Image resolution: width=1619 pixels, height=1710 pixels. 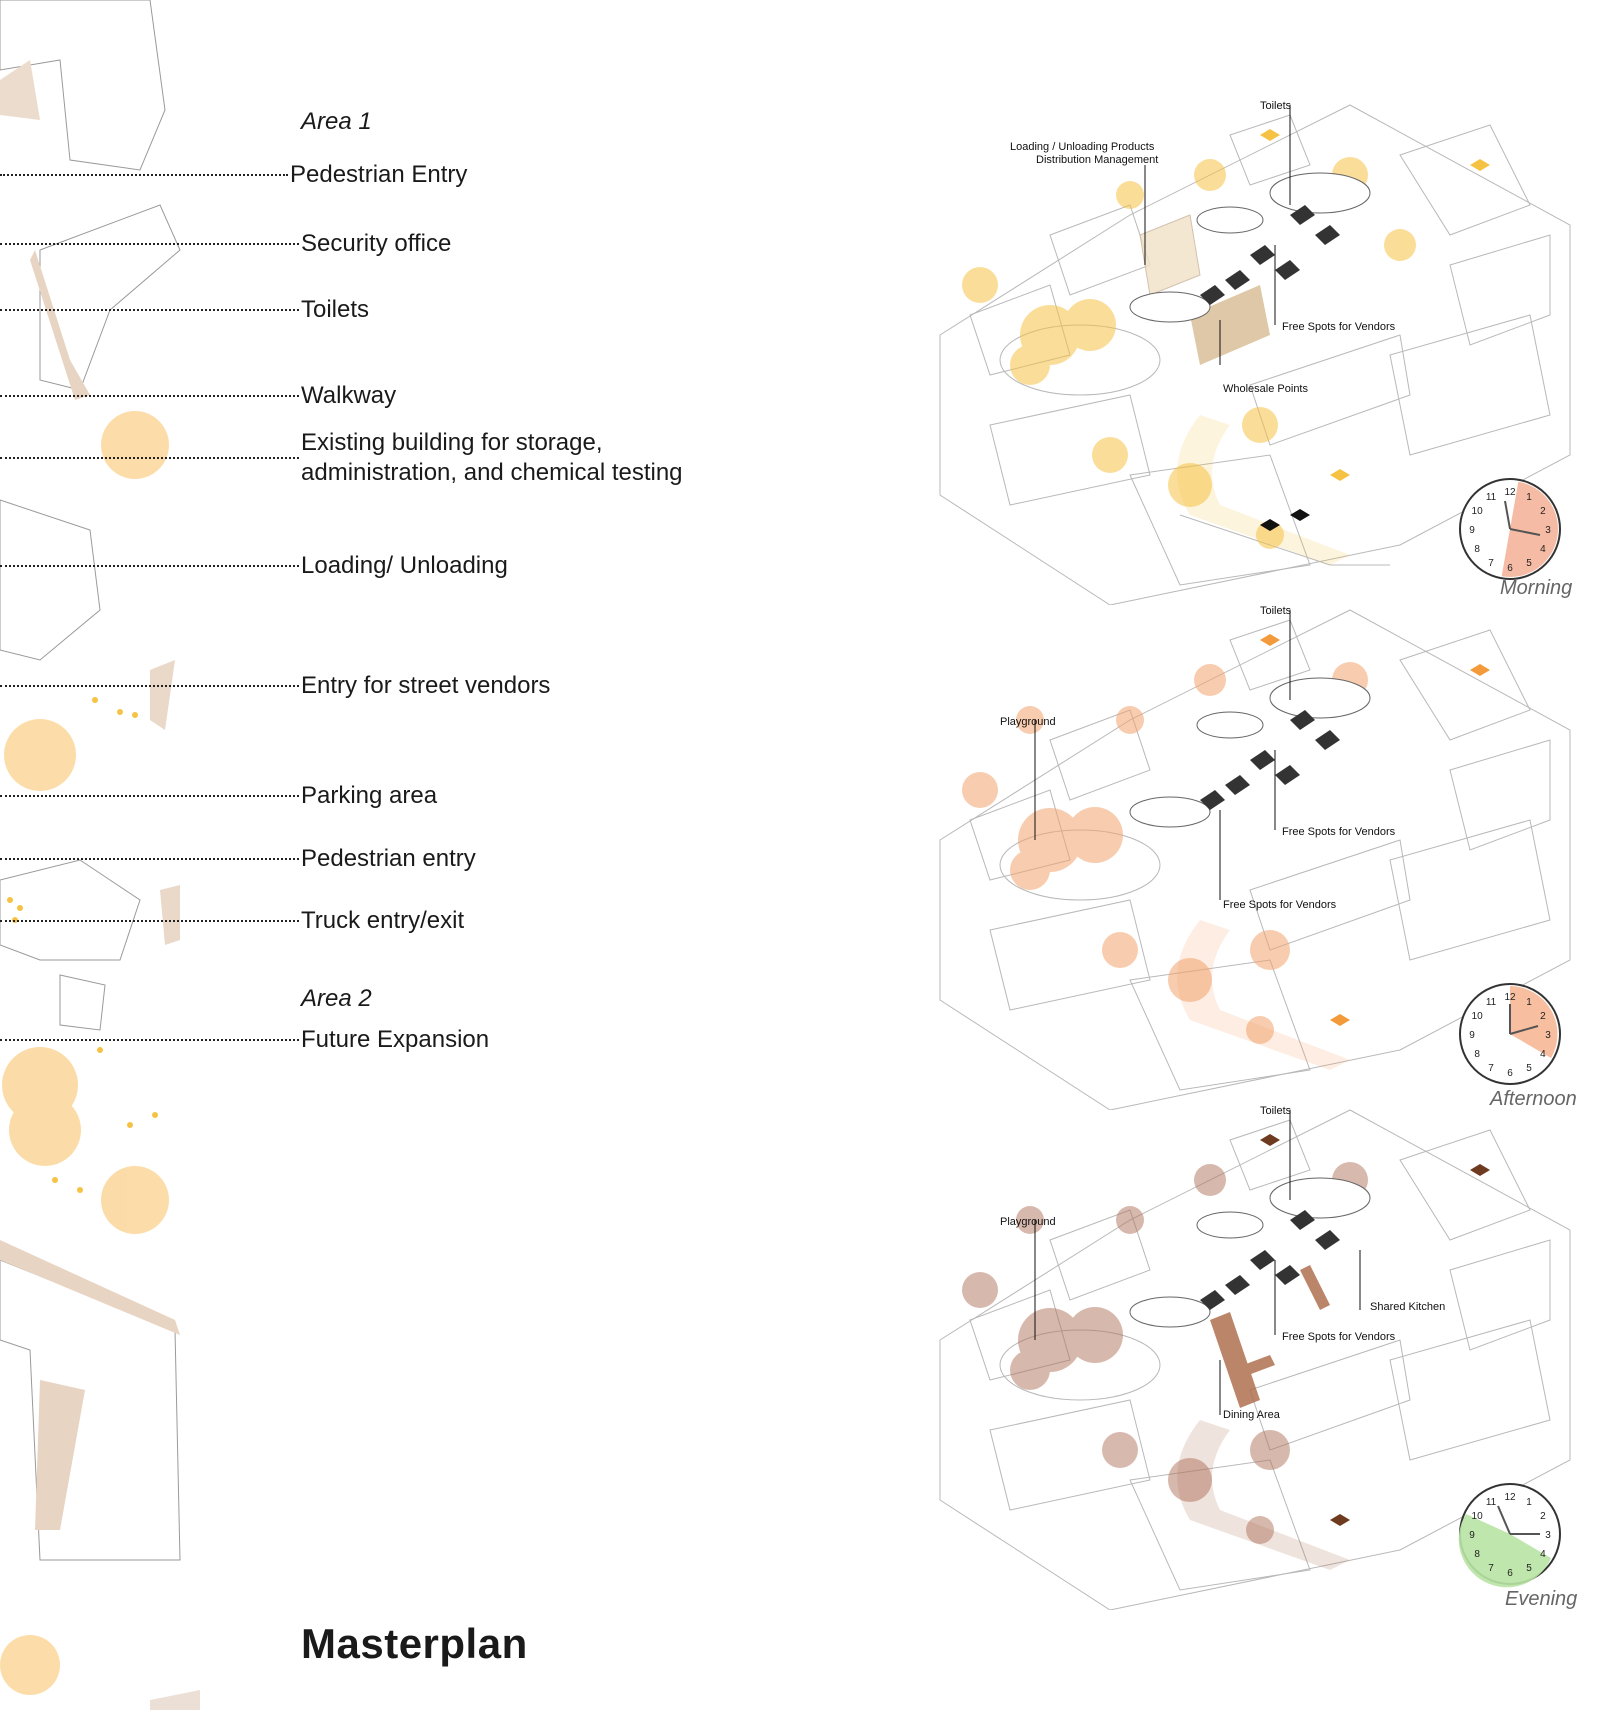 I want to click on legend-row: Toilets, so click(x=184, y=310).